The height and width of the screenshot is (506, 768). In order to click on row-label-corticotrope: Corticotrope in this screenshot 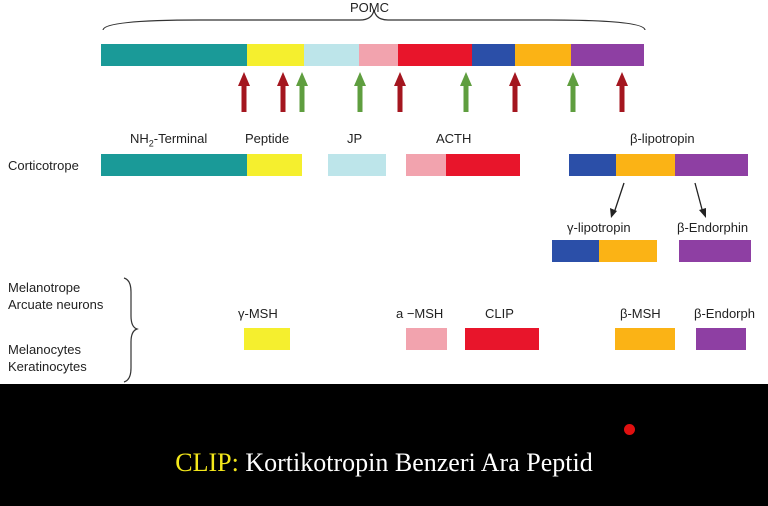, I will do `click(43, 165)`.